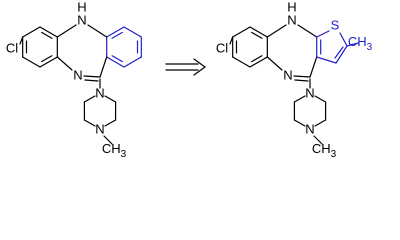 Image resolution: width=400 pixels, height=240 pixels. I want to click on atom-label: S, so click(335, 24).